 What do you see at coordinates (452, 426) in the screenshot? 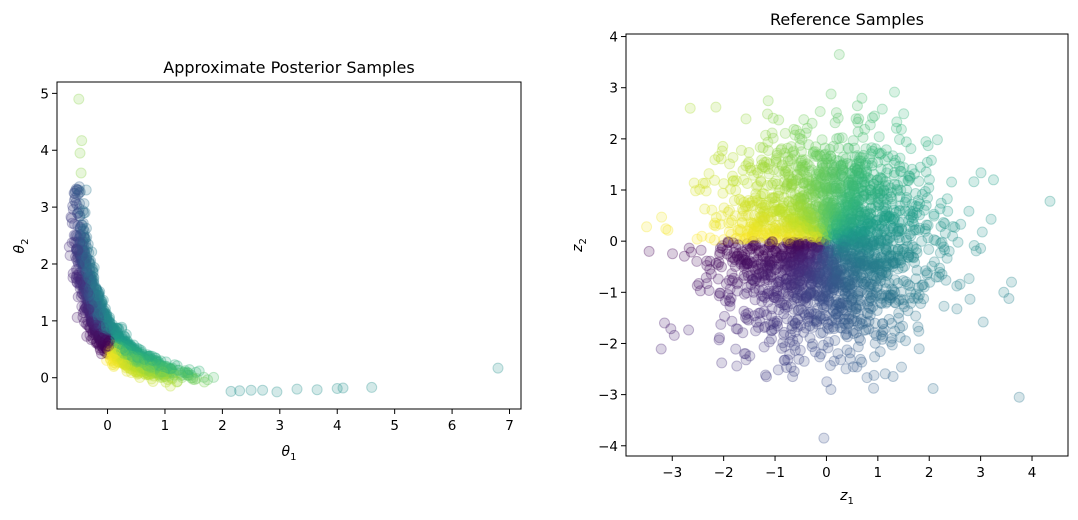
I see `posterior-x-tick-label: 6` at bounding box center [452, 426].